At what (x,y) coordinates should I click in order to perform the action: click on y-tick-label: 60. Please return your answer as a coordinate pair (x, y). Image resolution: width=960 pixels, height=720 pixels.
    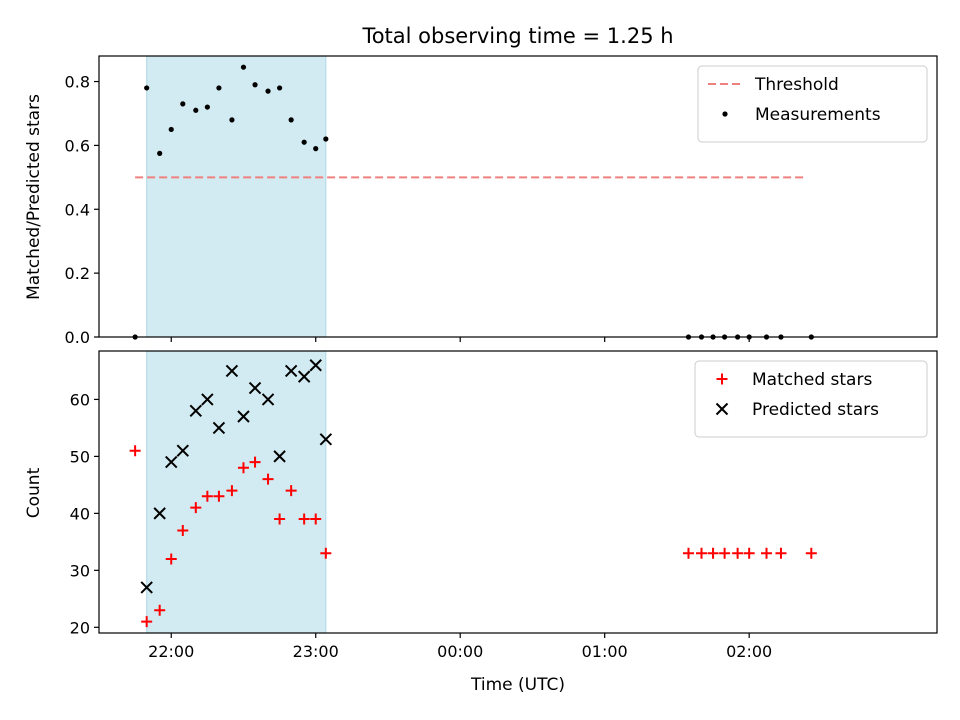
    Looking at the image, I should click on (80, 399).